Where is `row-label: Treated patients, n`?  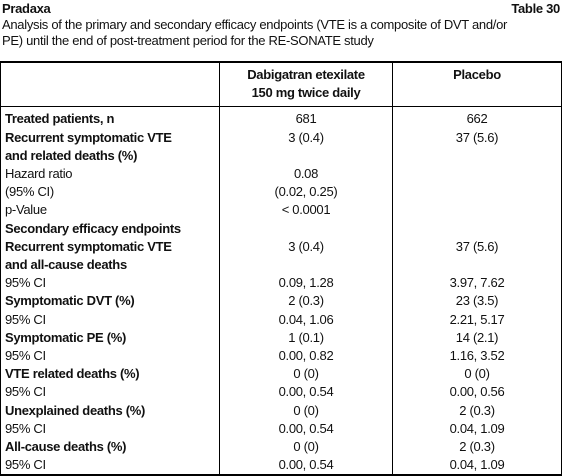 row-label: Treated patients, n is located at coordinates (110, 117).